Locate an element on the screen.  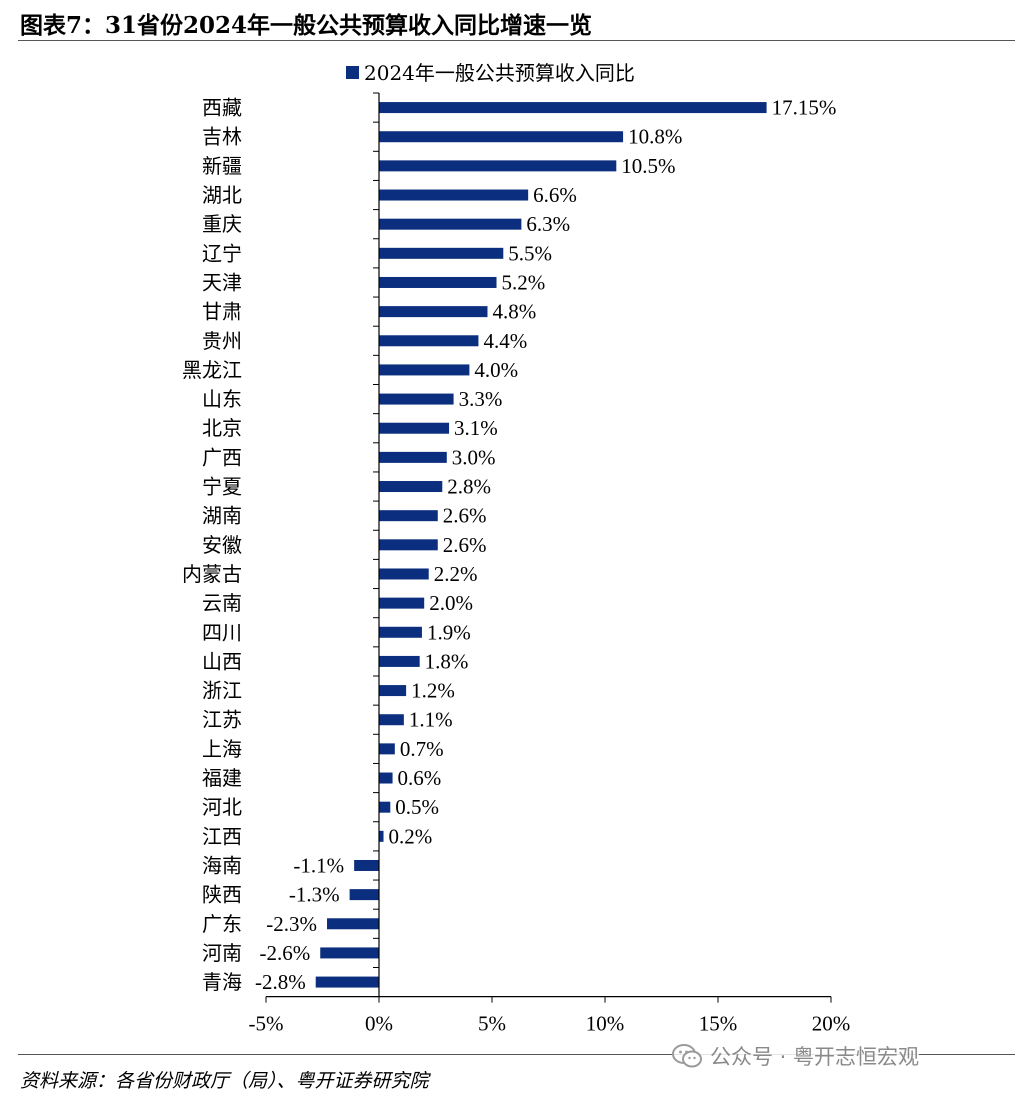
value-label: 4.8% is located at coordinates (514, 312).